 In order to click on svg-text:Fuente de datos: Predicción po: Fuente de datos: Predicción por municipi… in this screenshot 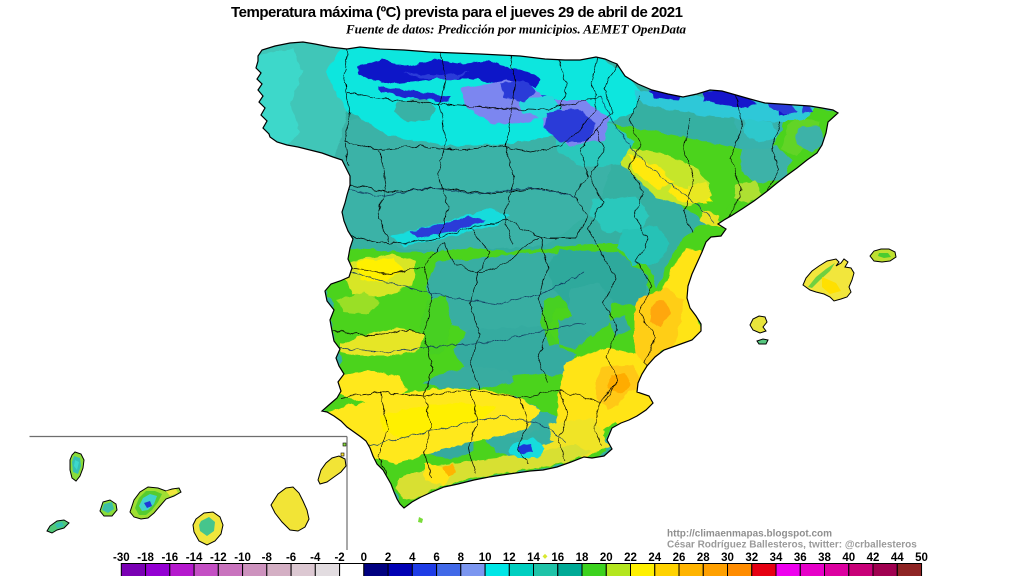, I will do `click(516, 29)`.